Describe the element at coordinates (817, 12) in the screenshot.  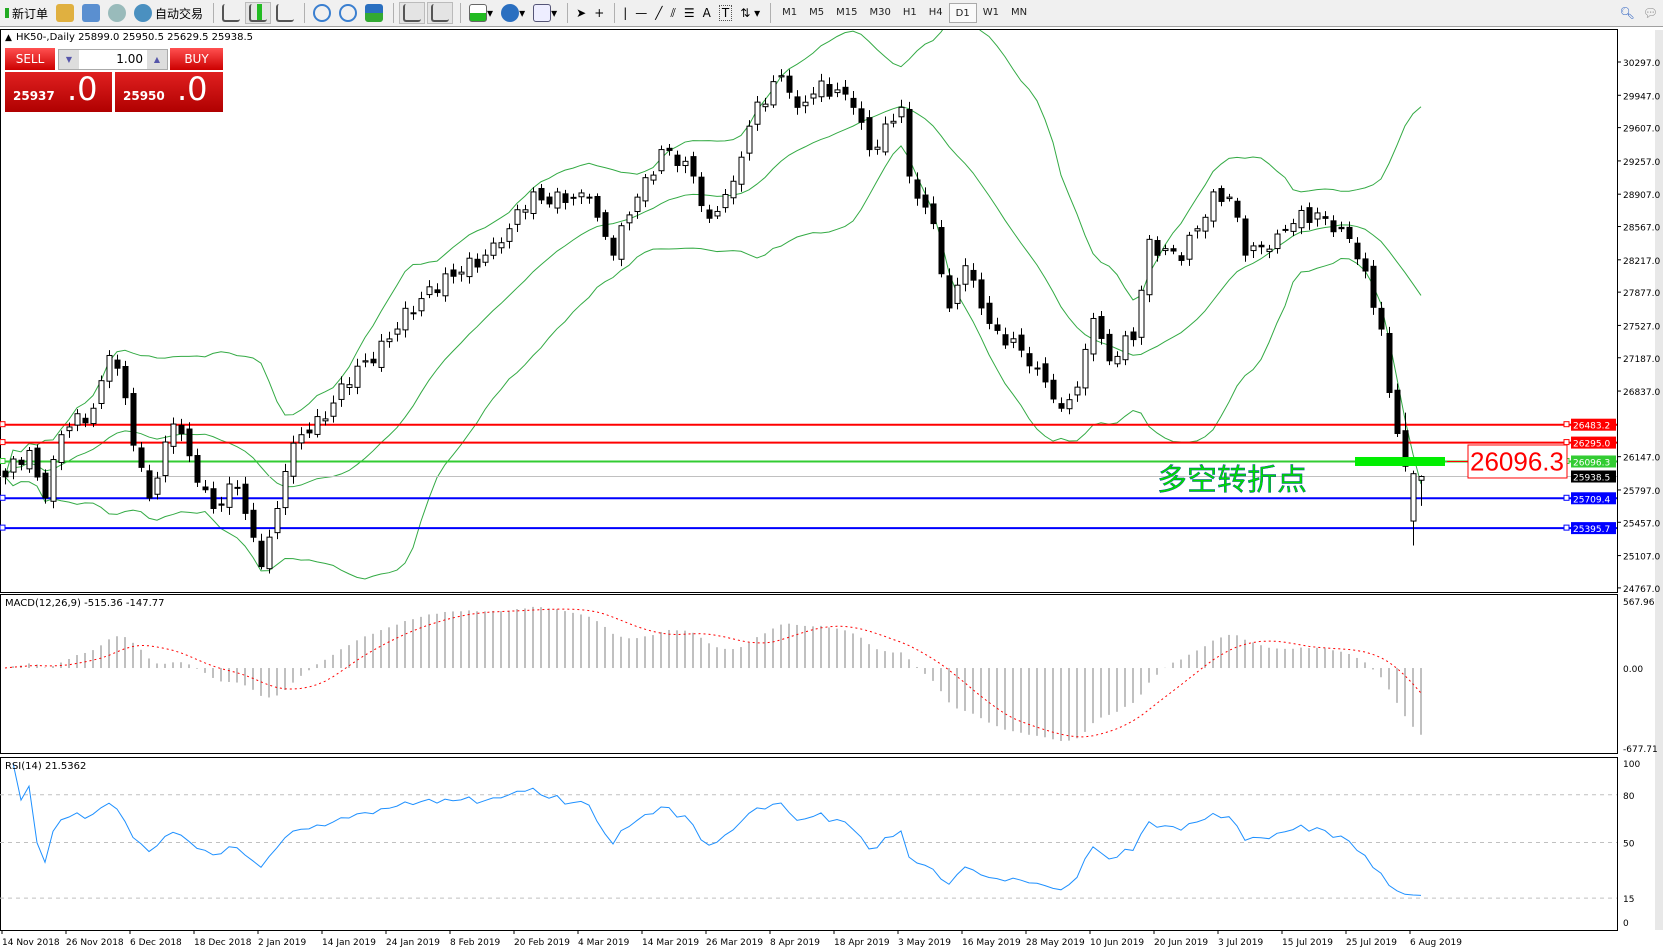
I see `timeframe-m5: M5` at that location.